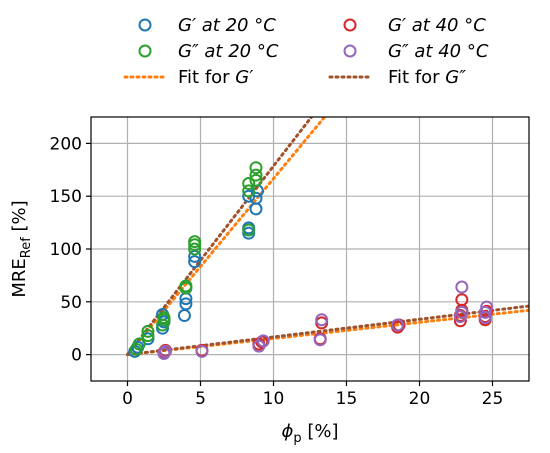 This screenshot has height=453, width=550. I want to click on x-tick-label: 5, so click(200, 399).